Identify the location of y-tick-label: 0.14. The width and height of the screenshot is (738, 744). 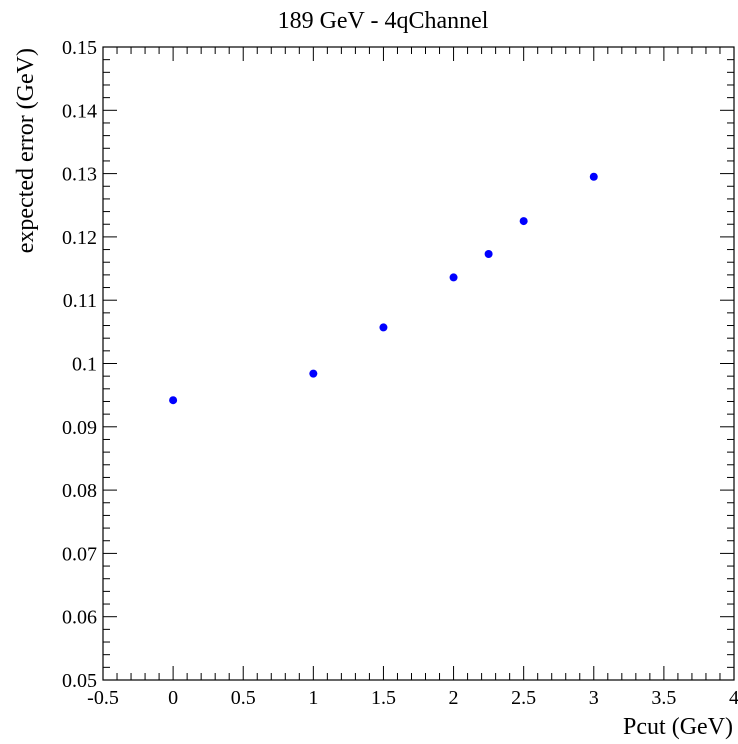
(79, 111).